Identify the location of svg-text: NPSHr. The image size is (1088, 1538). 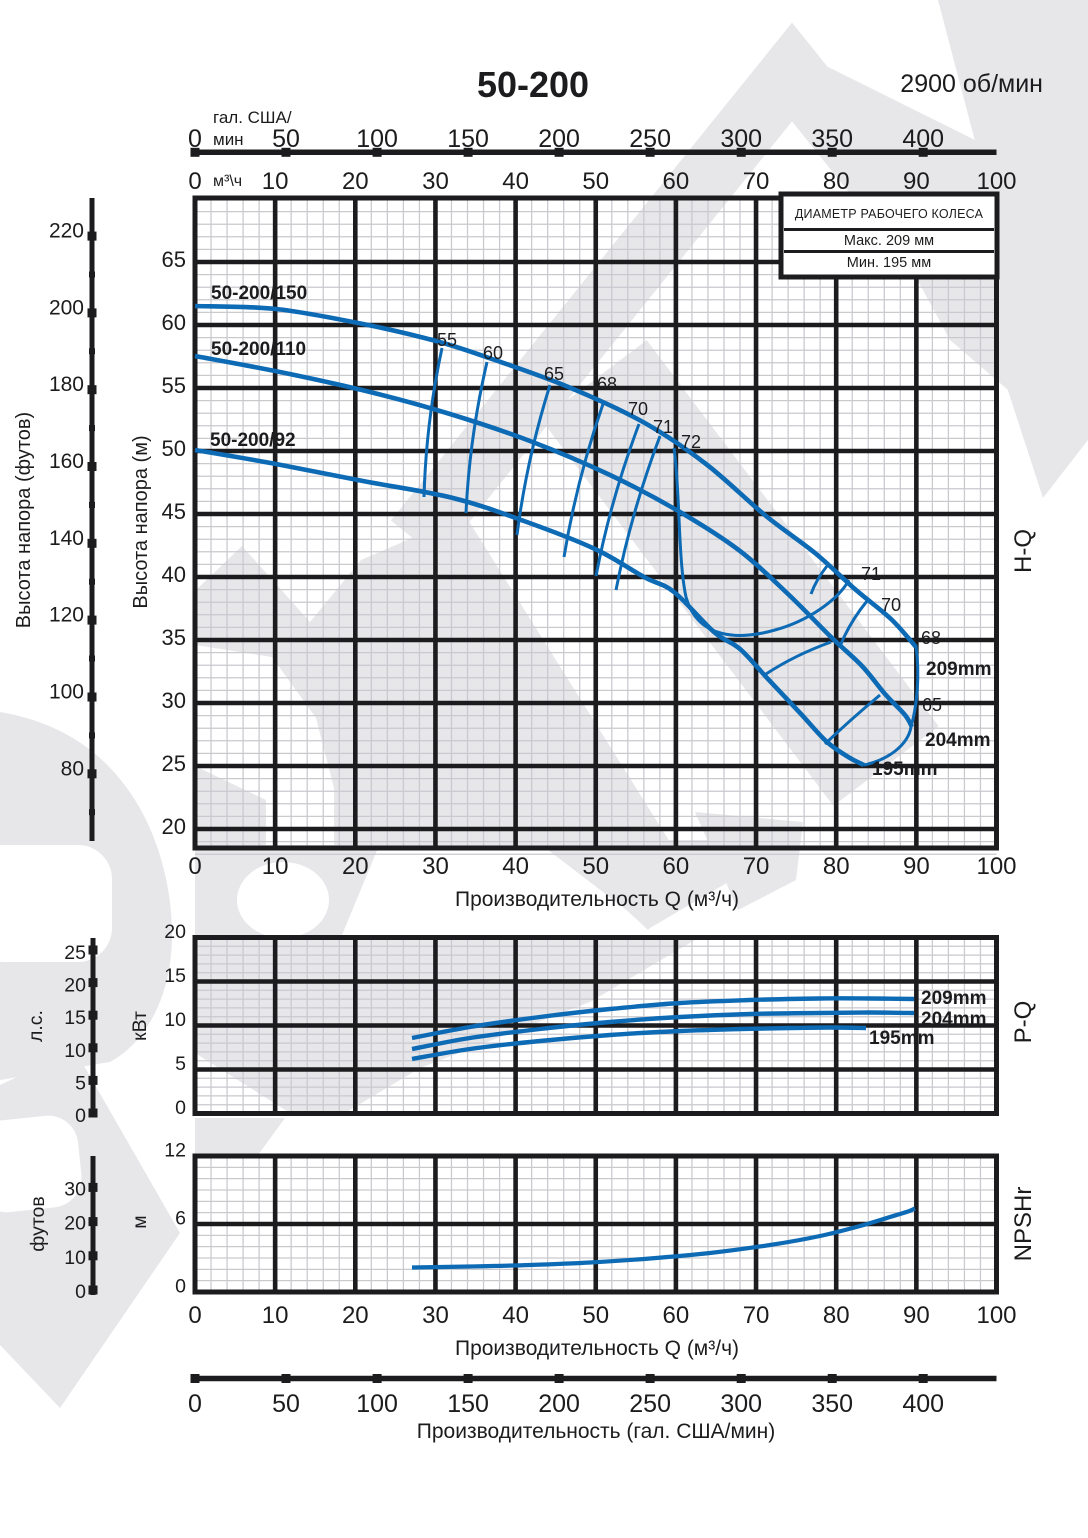
(1023, 1224).